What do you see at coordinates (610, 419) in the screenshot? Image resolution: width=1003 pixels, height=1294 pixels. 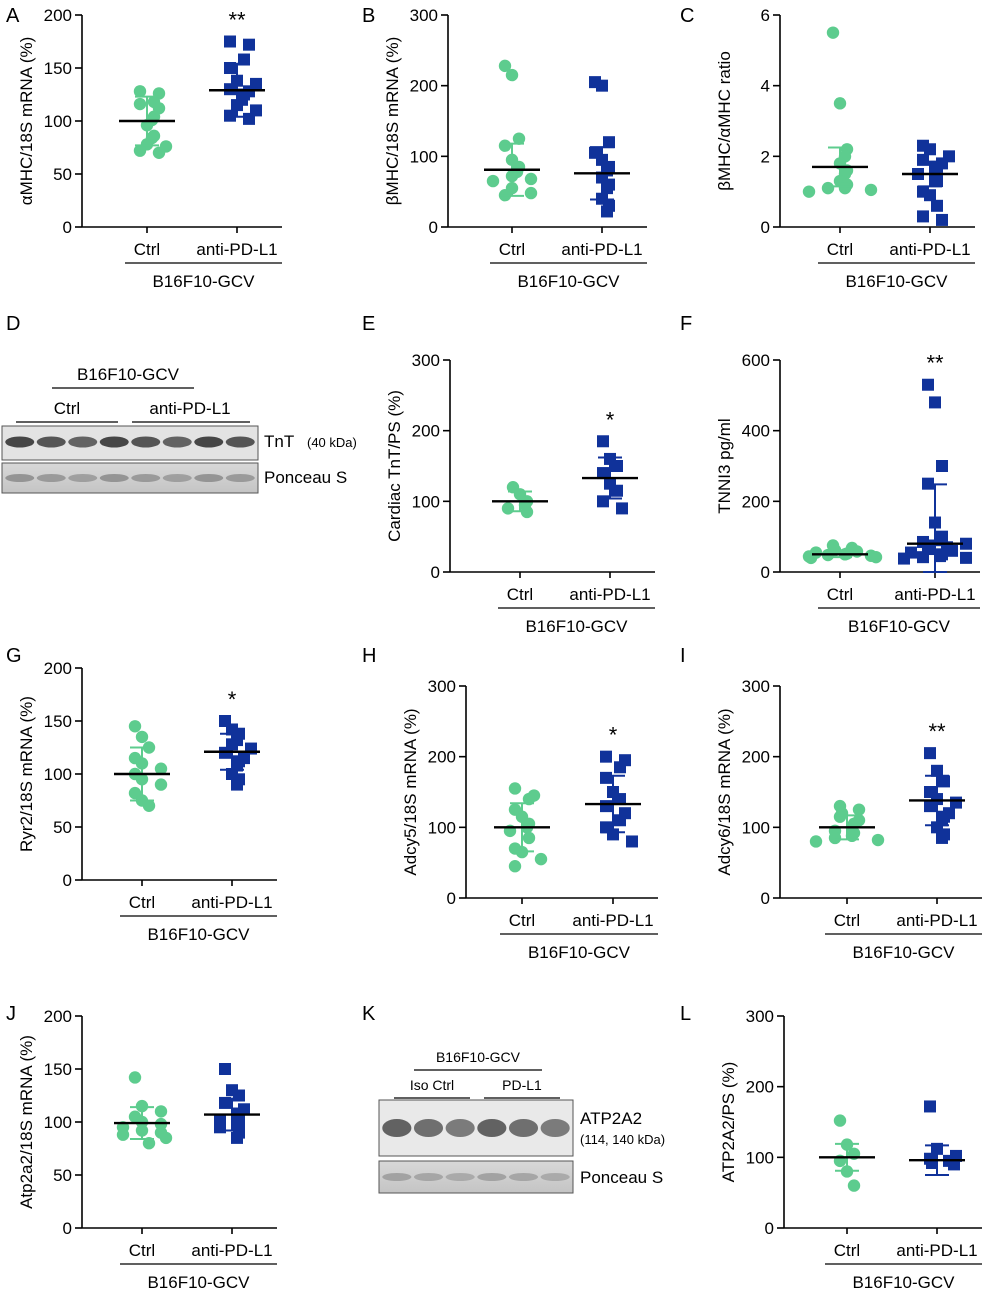 I see `significance-marker-e: *` at bounding box center [610, 419].